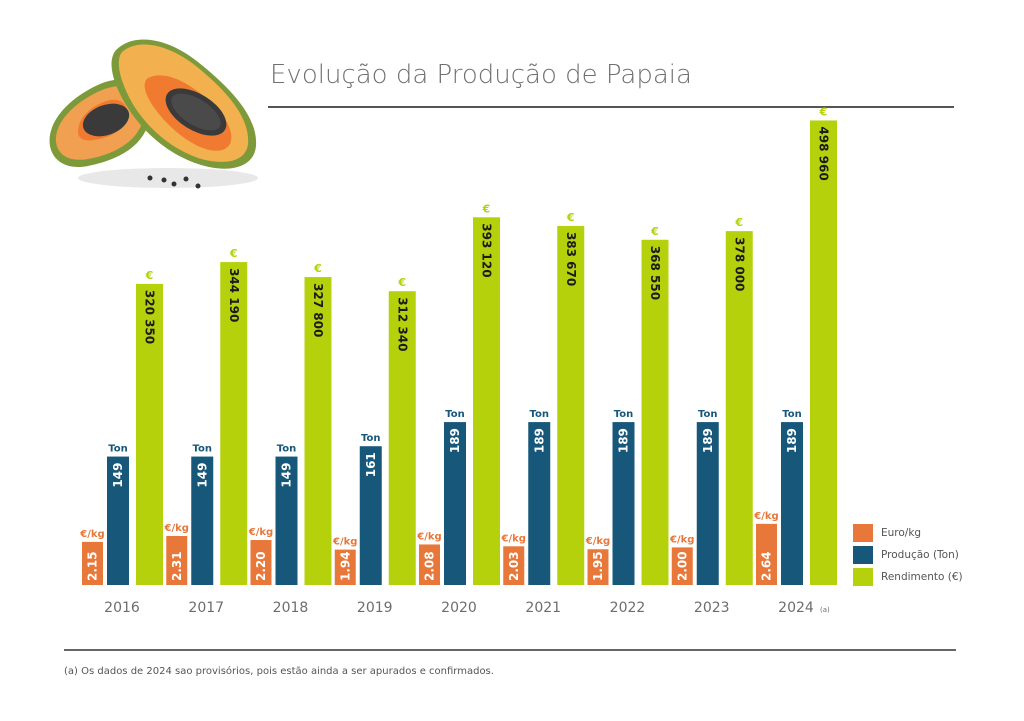 The image size is (1024, 721). I want to click on legend-item-euro-kg: Euro/kg, so click(908, 533).